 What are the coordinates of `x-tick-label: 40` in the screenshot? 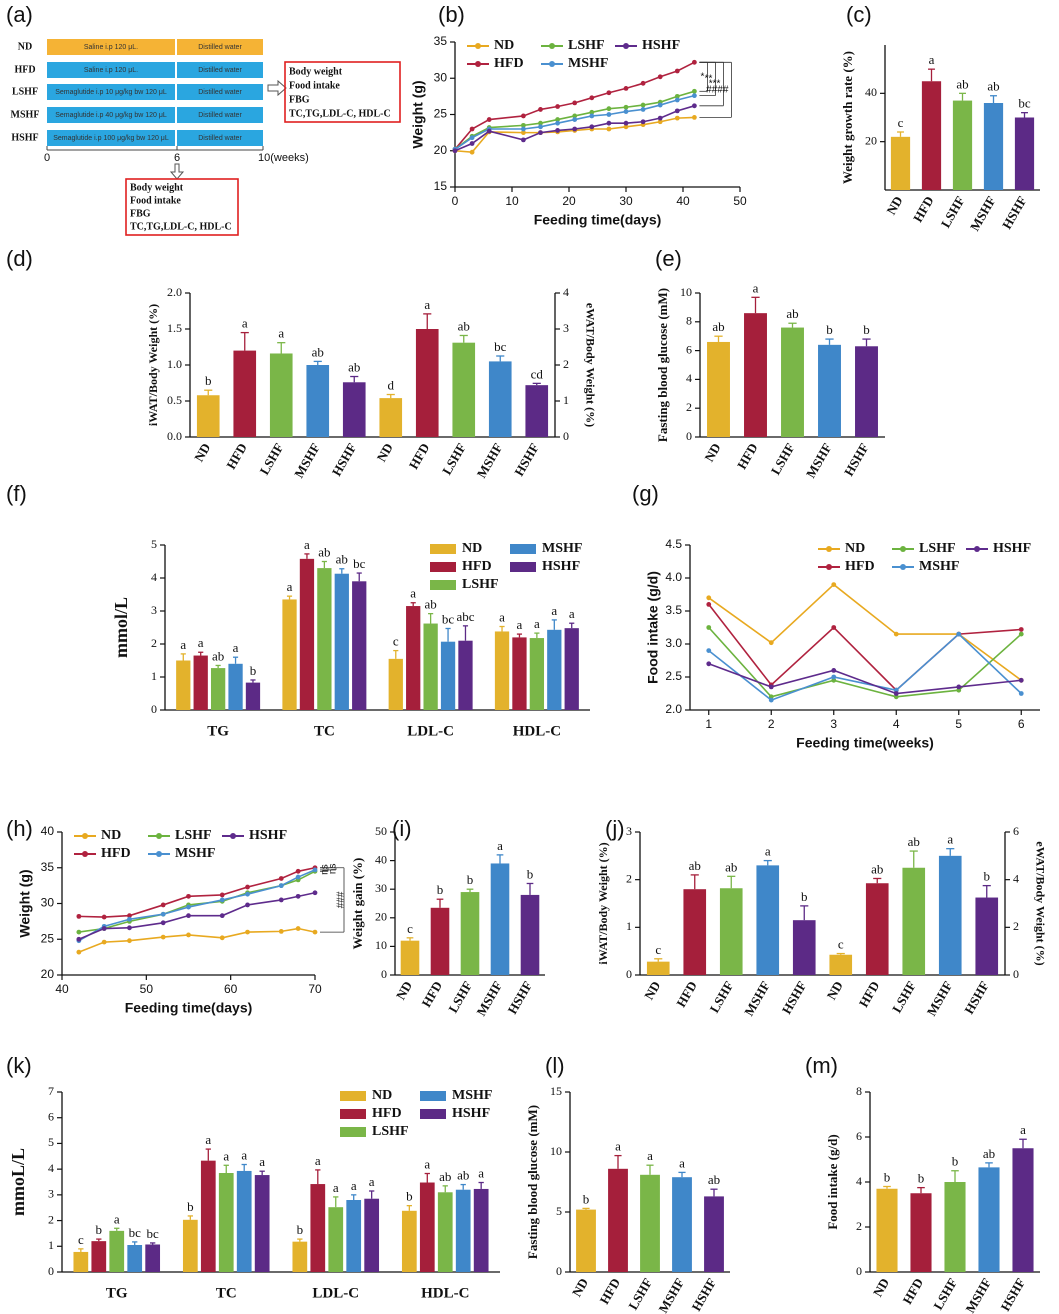 It's located at (683, 201).